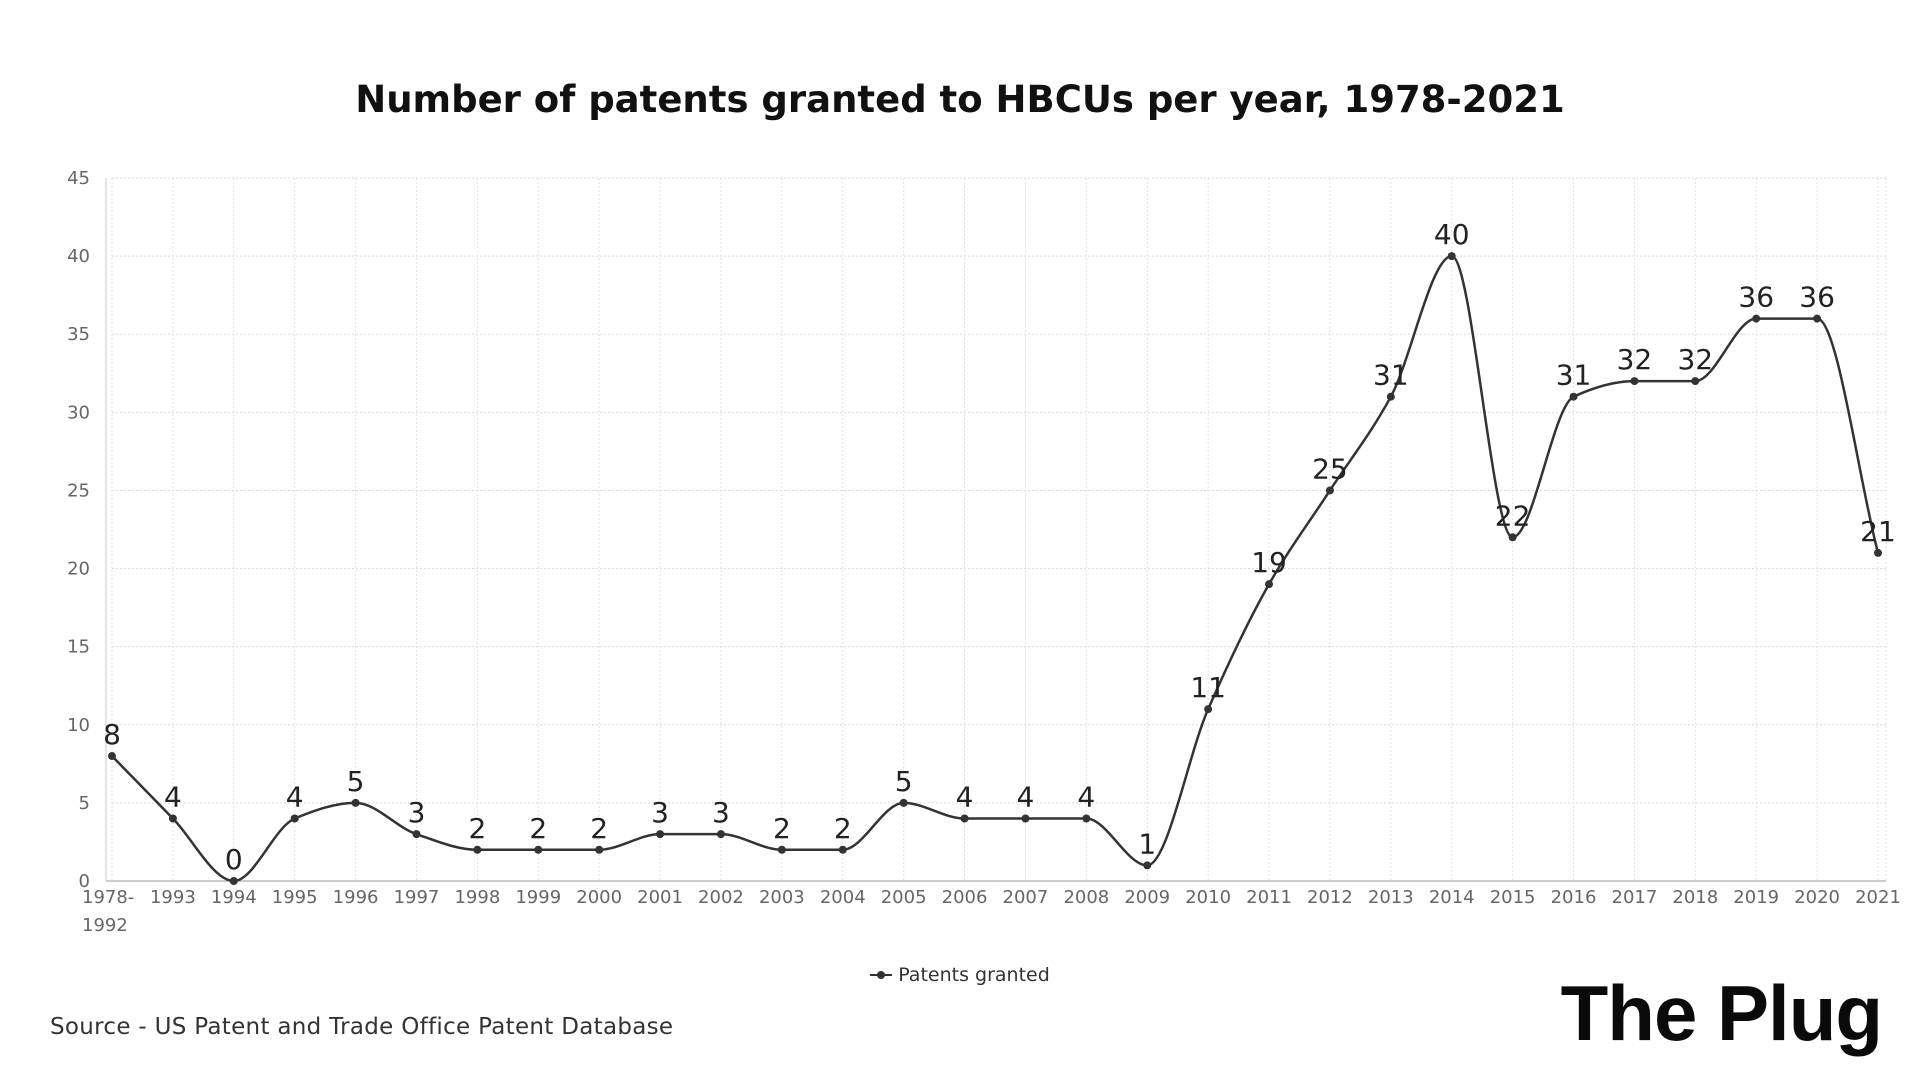 This screenshot has width=1920, height=1080. Describe the element at coordinates (84, 881) in the screenshot. I see `y-tick-label: 0` at that location.